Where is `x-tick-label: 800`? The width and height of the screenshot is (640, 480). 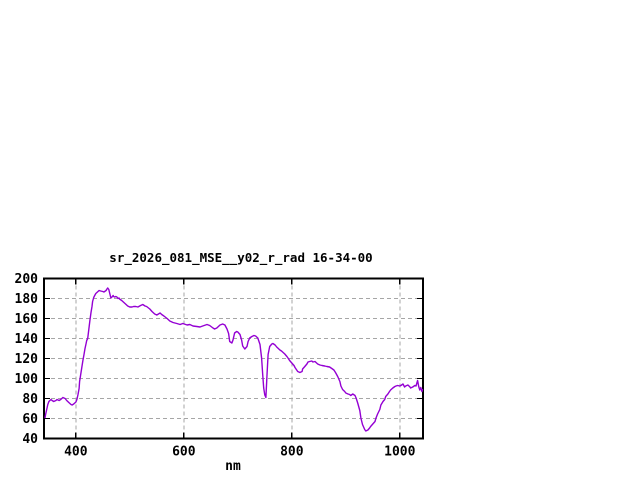 x-tick-label: 800 is located at coordinates (292, 452).